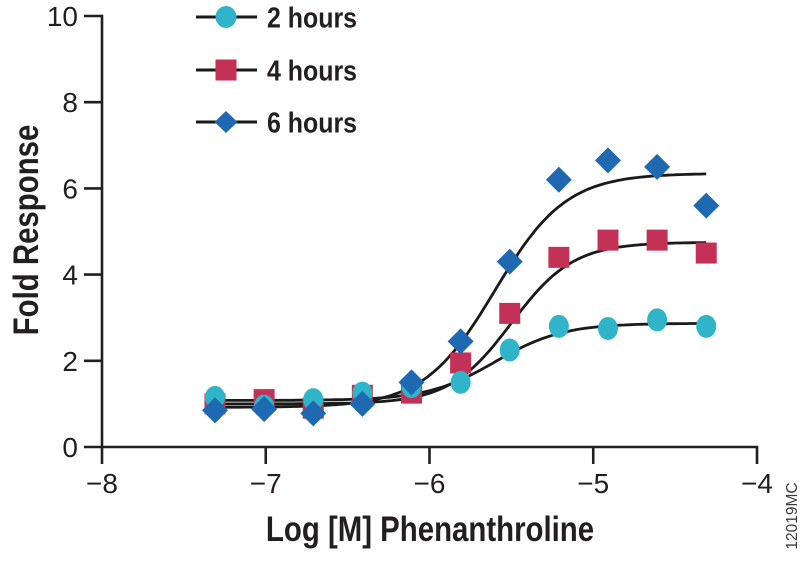 The image size is (800, 562). What do you see at coordinates (757, 483) in the screenshot?
I see `x-tick-label: −4` at bounding box center [757, 483].